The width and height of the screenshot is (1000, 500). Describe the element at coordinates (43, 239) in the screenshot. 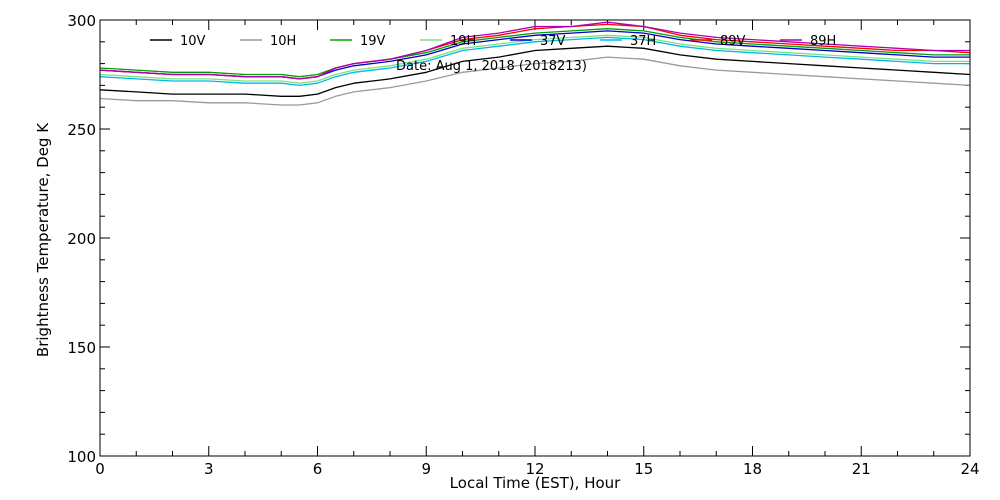

I see `y-axis-title: Brightness Temperature, Deg K` at that location.